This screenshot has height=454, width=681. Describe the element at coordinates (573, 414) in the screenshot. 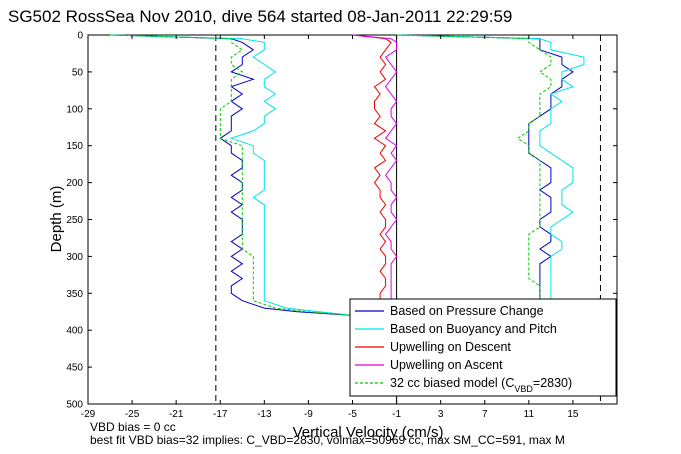

I see `x-tick-label: 15` at that location.